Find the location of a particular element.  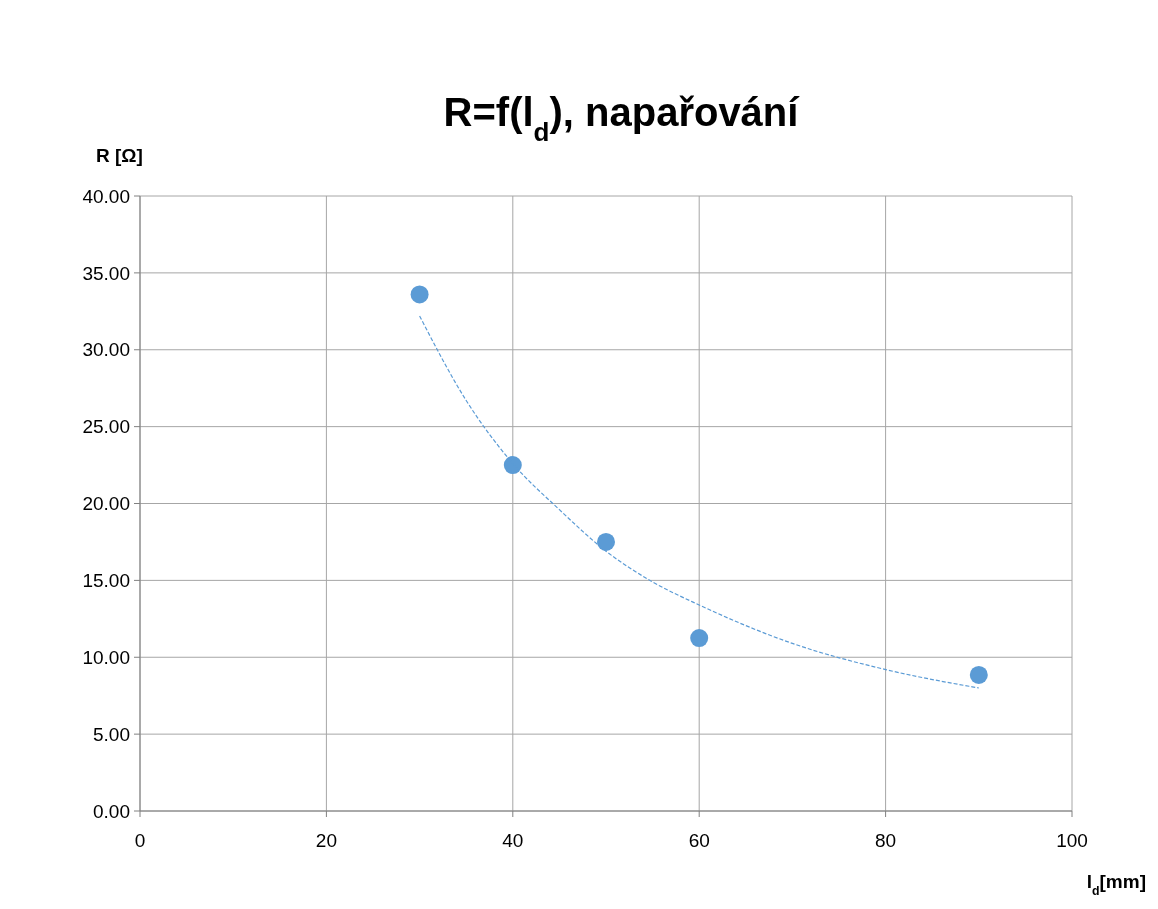

y-tick-label: 15.00 is located at coordinates (106, 581).